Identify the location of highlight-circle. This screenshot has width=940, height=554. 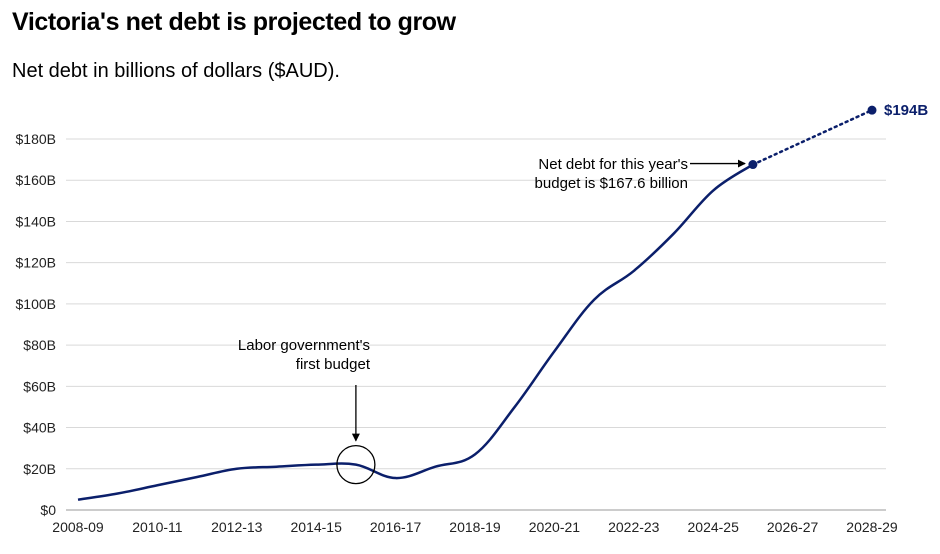
(356, 465).